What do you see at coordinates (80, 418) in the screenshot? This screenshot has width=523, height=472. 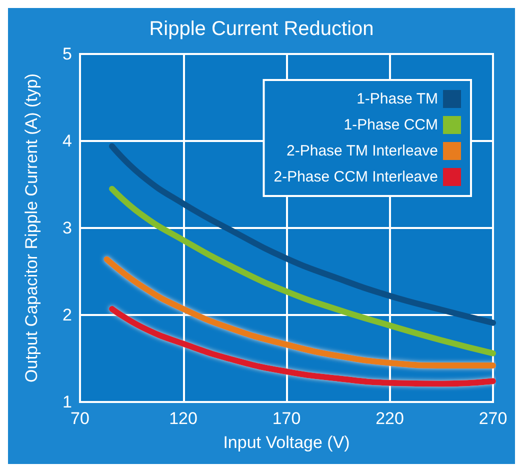 I see `x-tick-label: 70` at bounding box center [80, 418].